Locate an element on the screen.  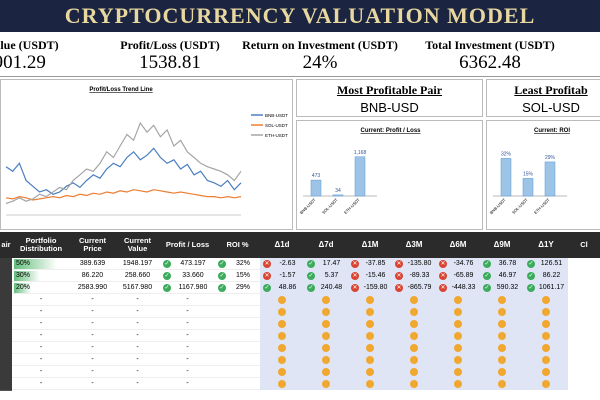
legend-label: BNB-USDT is located at coordinates (276, 115).